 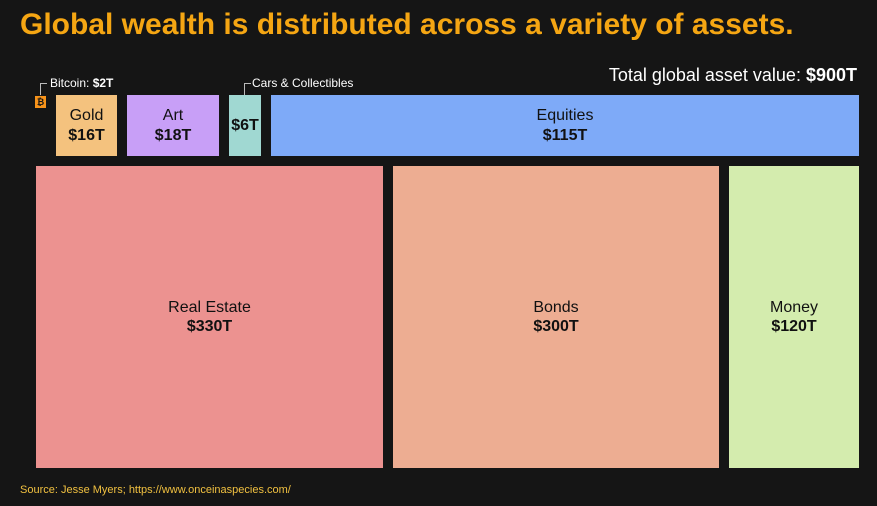 I want to click on tile-art-label: Art, so click(x=173, y=116).